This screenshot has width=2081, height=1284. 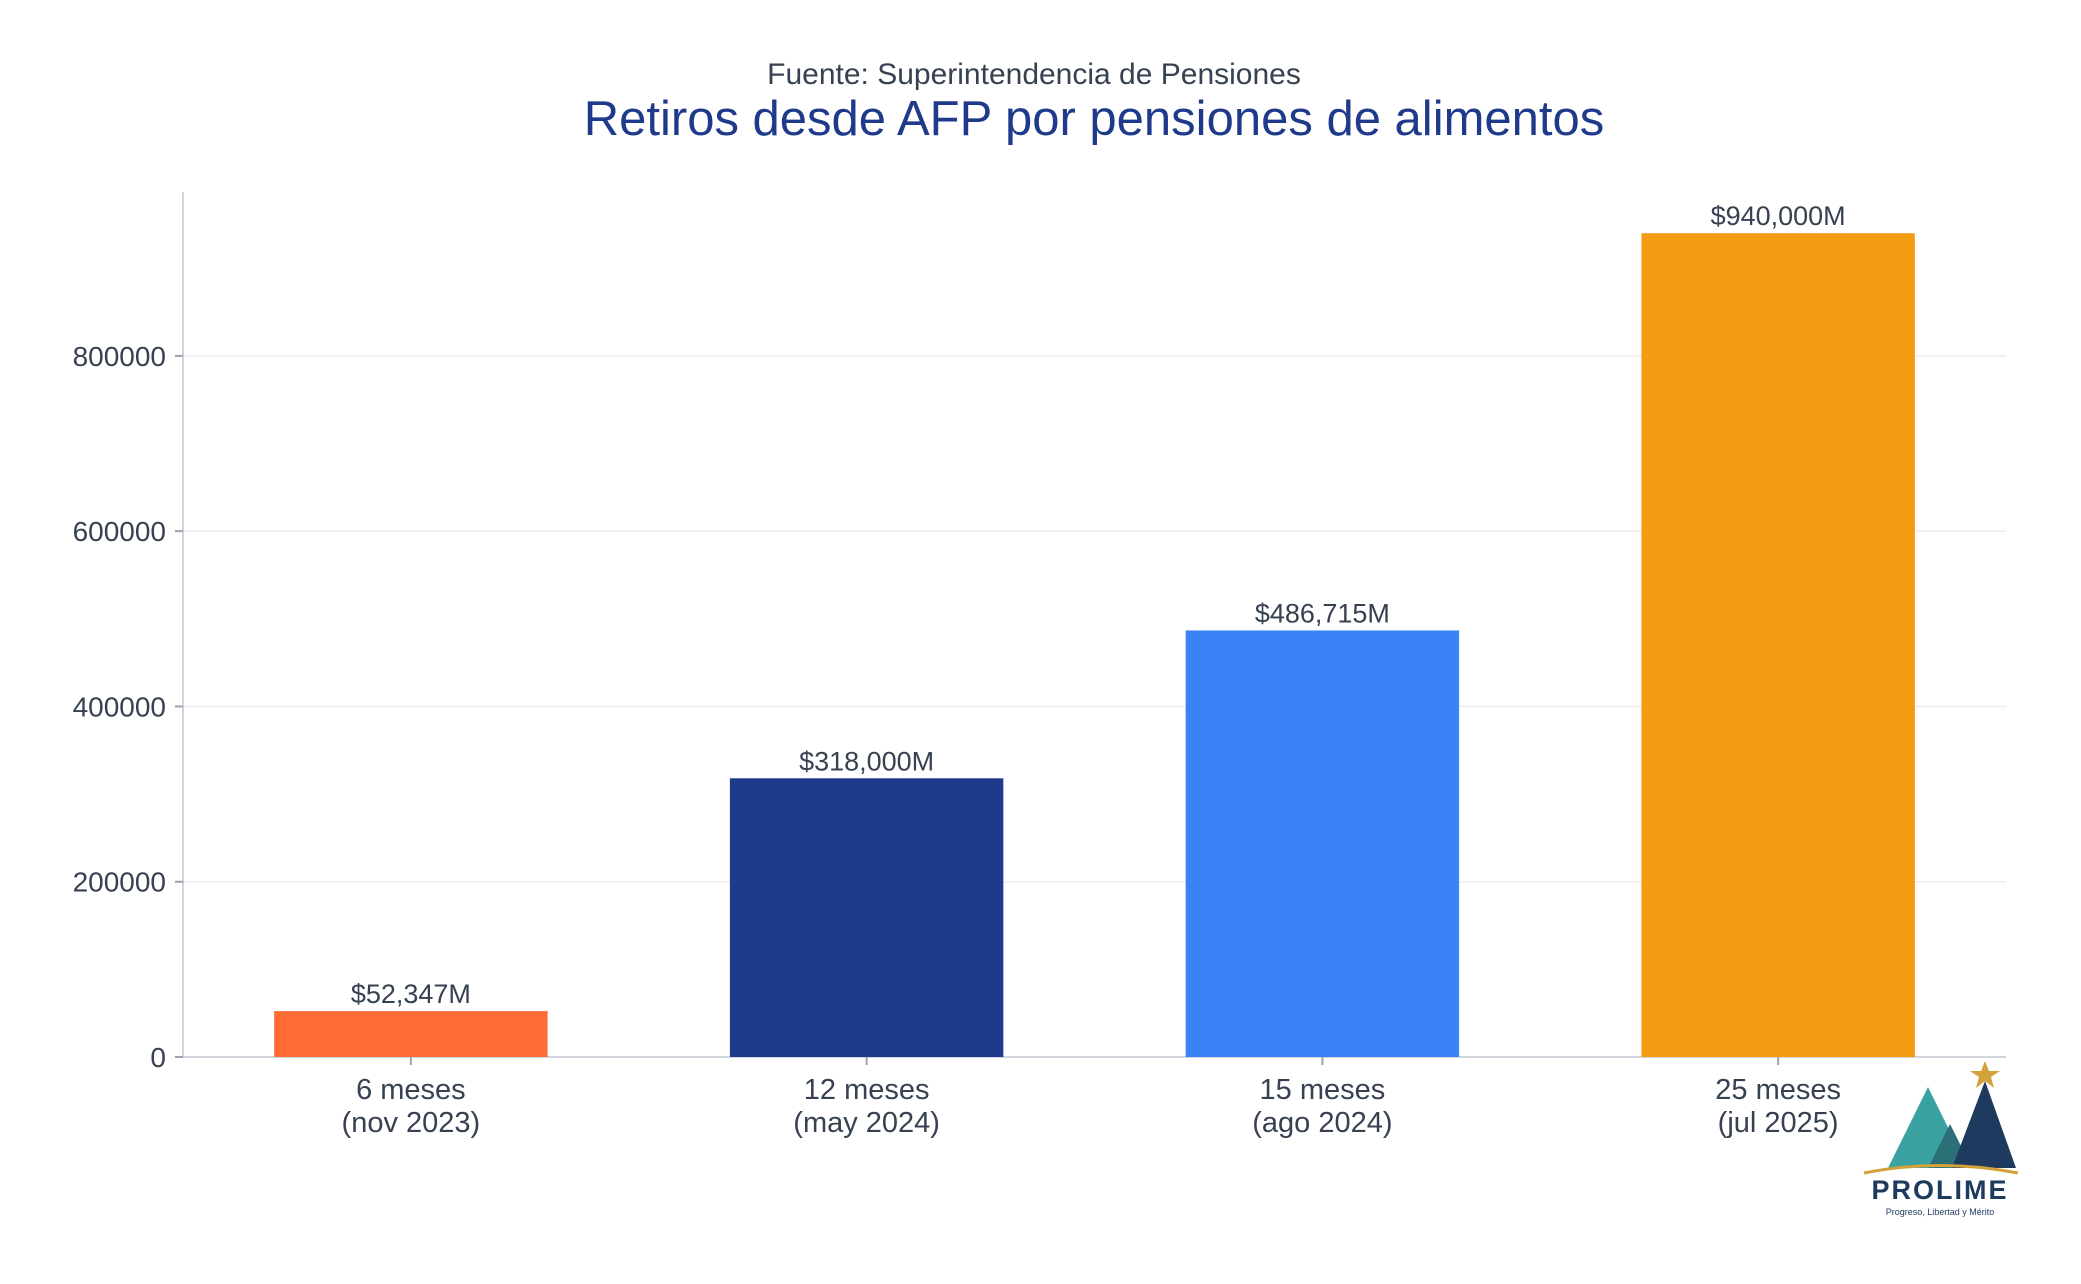 What do you see at coordinates (1322, 613) in the screenshot?
I see `data-label: $486,715M` at bounding box center [1322, 613].